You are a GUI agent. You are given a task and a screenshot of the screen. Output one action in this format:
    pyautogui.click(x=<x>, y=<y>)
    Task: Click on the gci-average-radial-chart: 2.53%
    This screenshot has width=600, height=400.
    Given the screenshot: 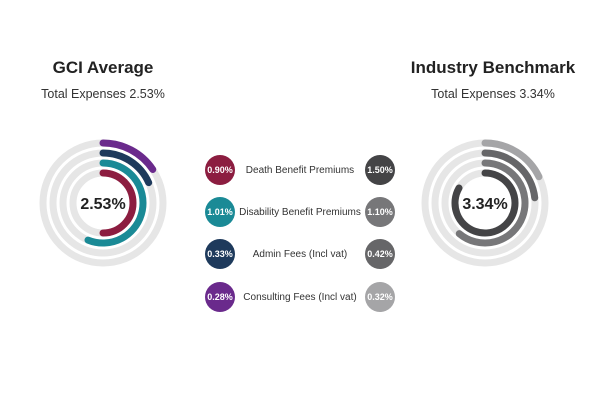 What is the action you would take?
    pyautogui.click(x=103, y=203)
    